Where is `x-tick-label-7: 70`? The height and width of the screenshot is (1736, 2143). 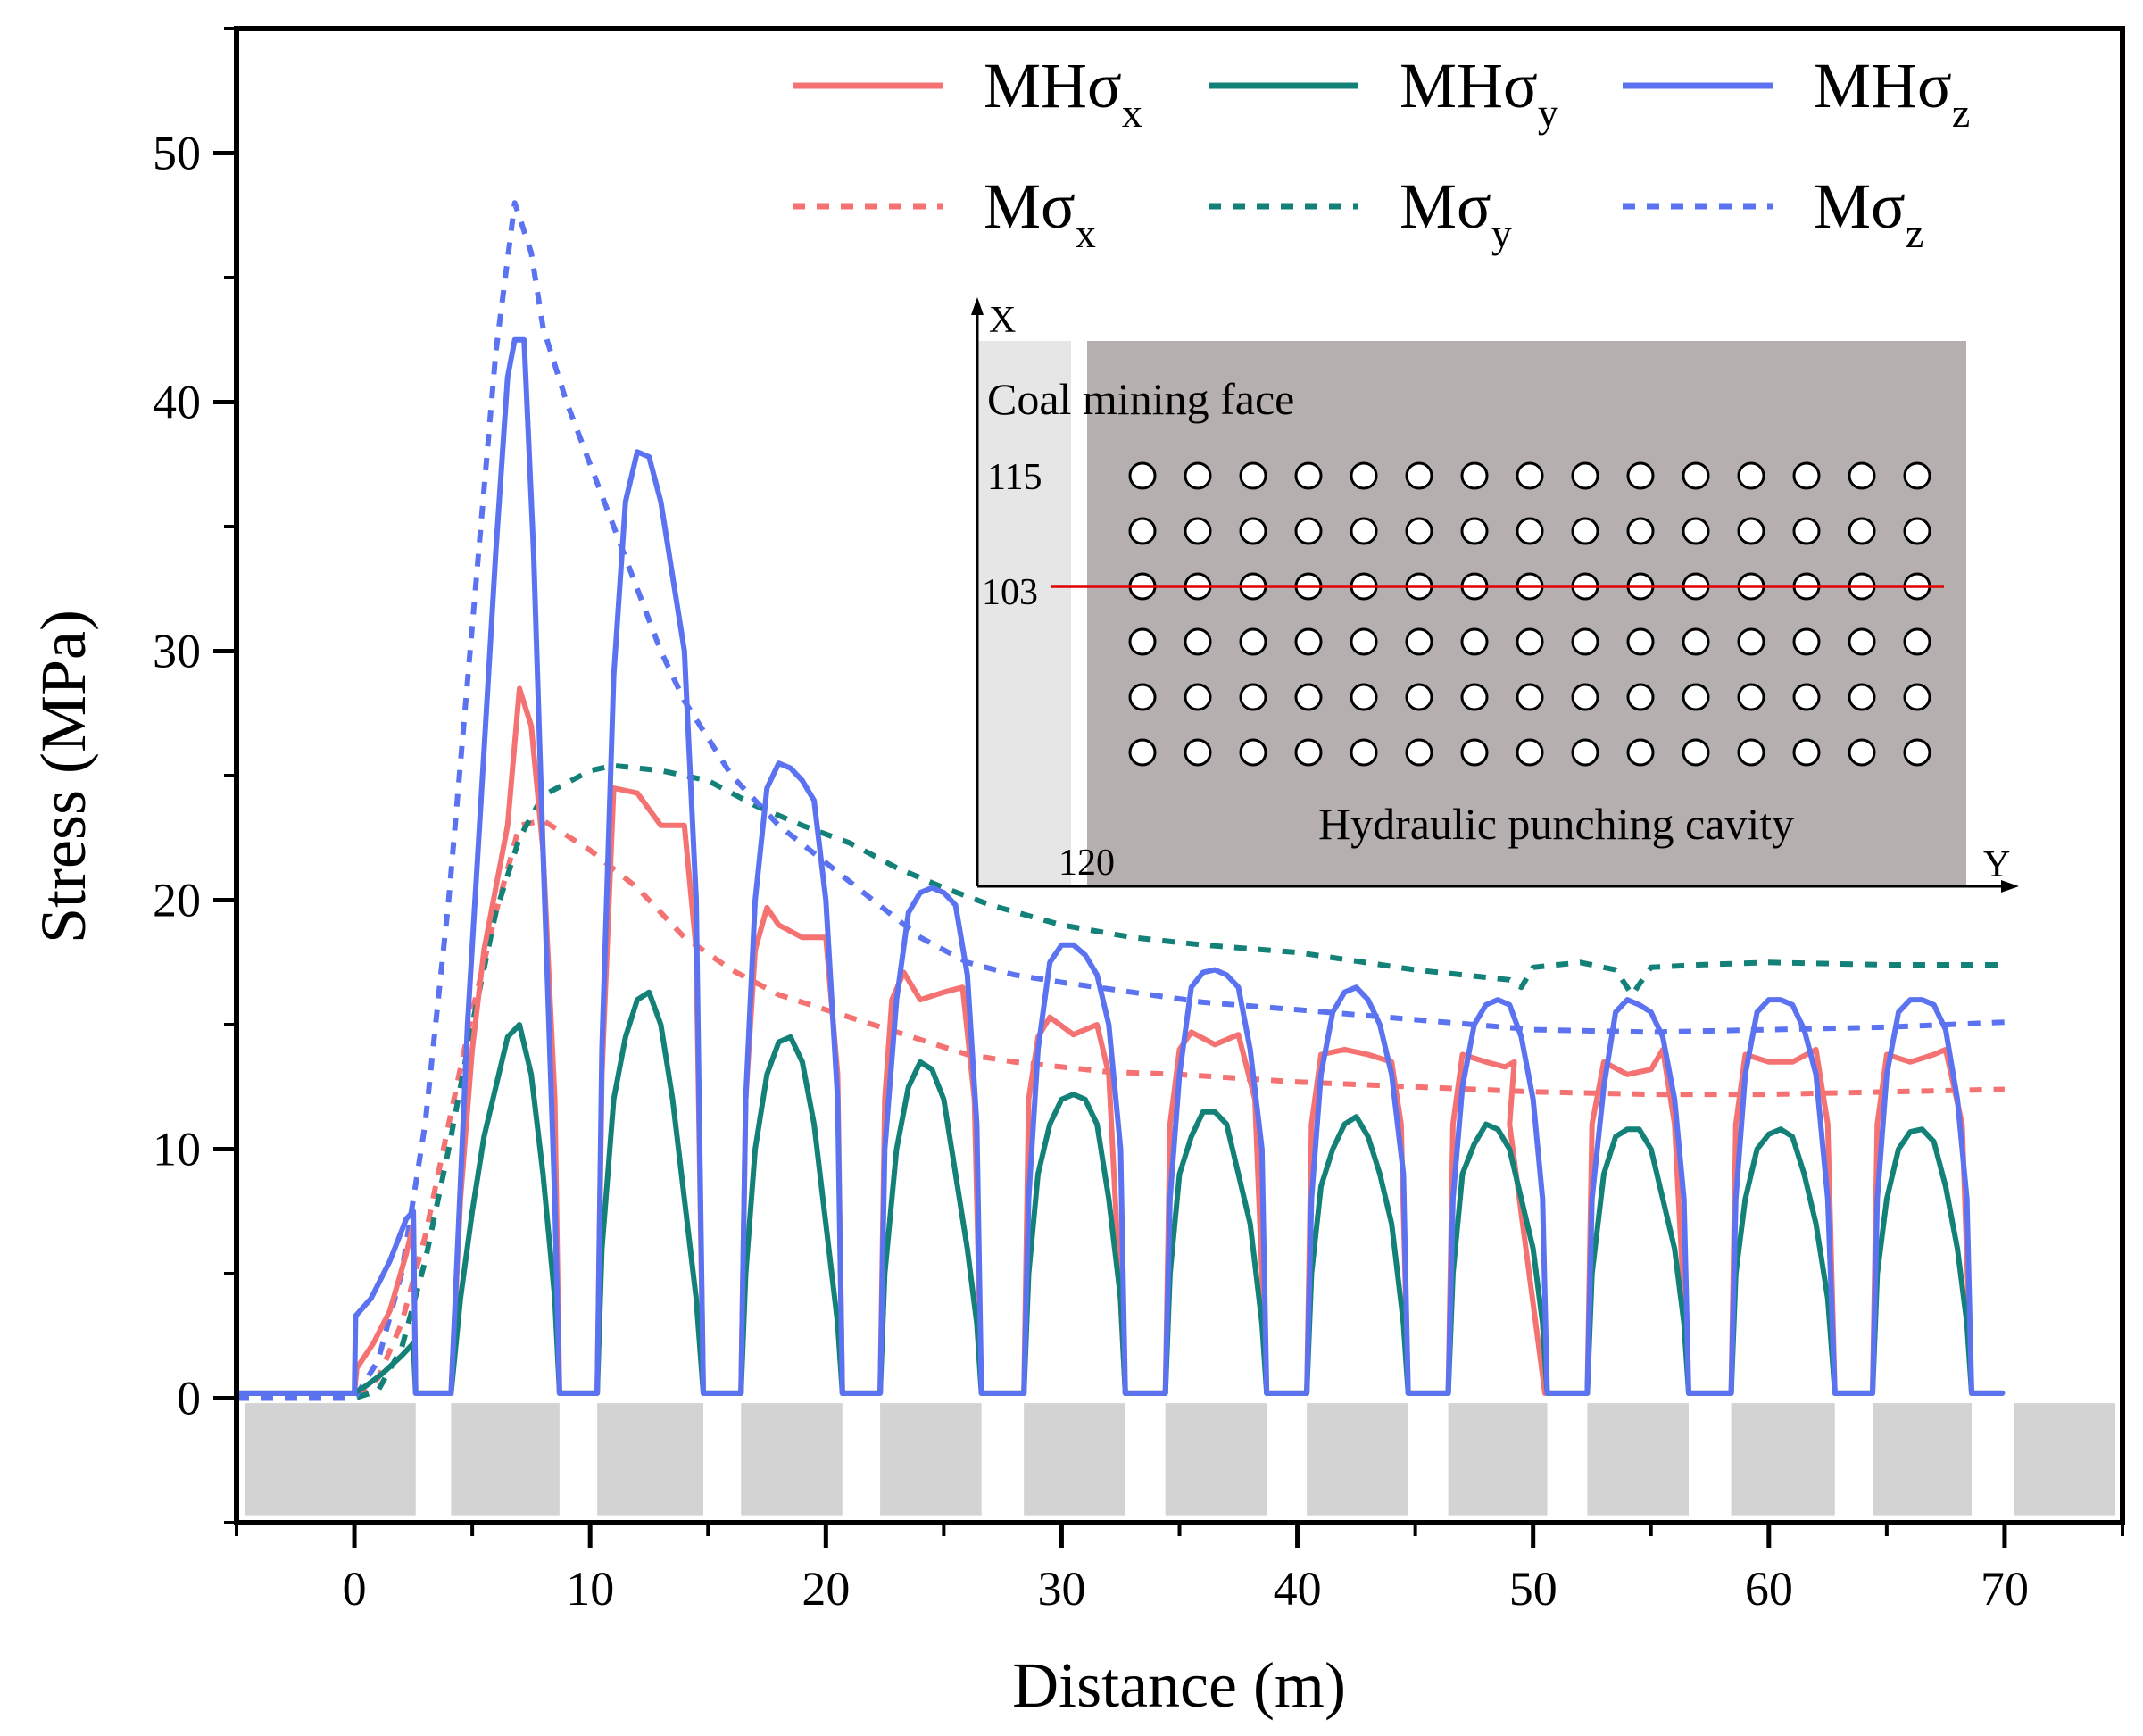
x-tick-label-7: 70 is located at coordinates (2005, 1589).